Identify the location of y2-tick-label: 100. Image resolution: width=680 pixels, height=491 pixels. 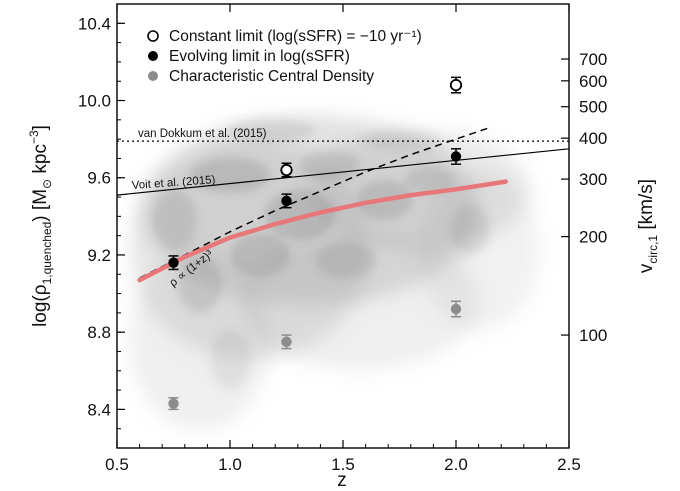
(593, 335).